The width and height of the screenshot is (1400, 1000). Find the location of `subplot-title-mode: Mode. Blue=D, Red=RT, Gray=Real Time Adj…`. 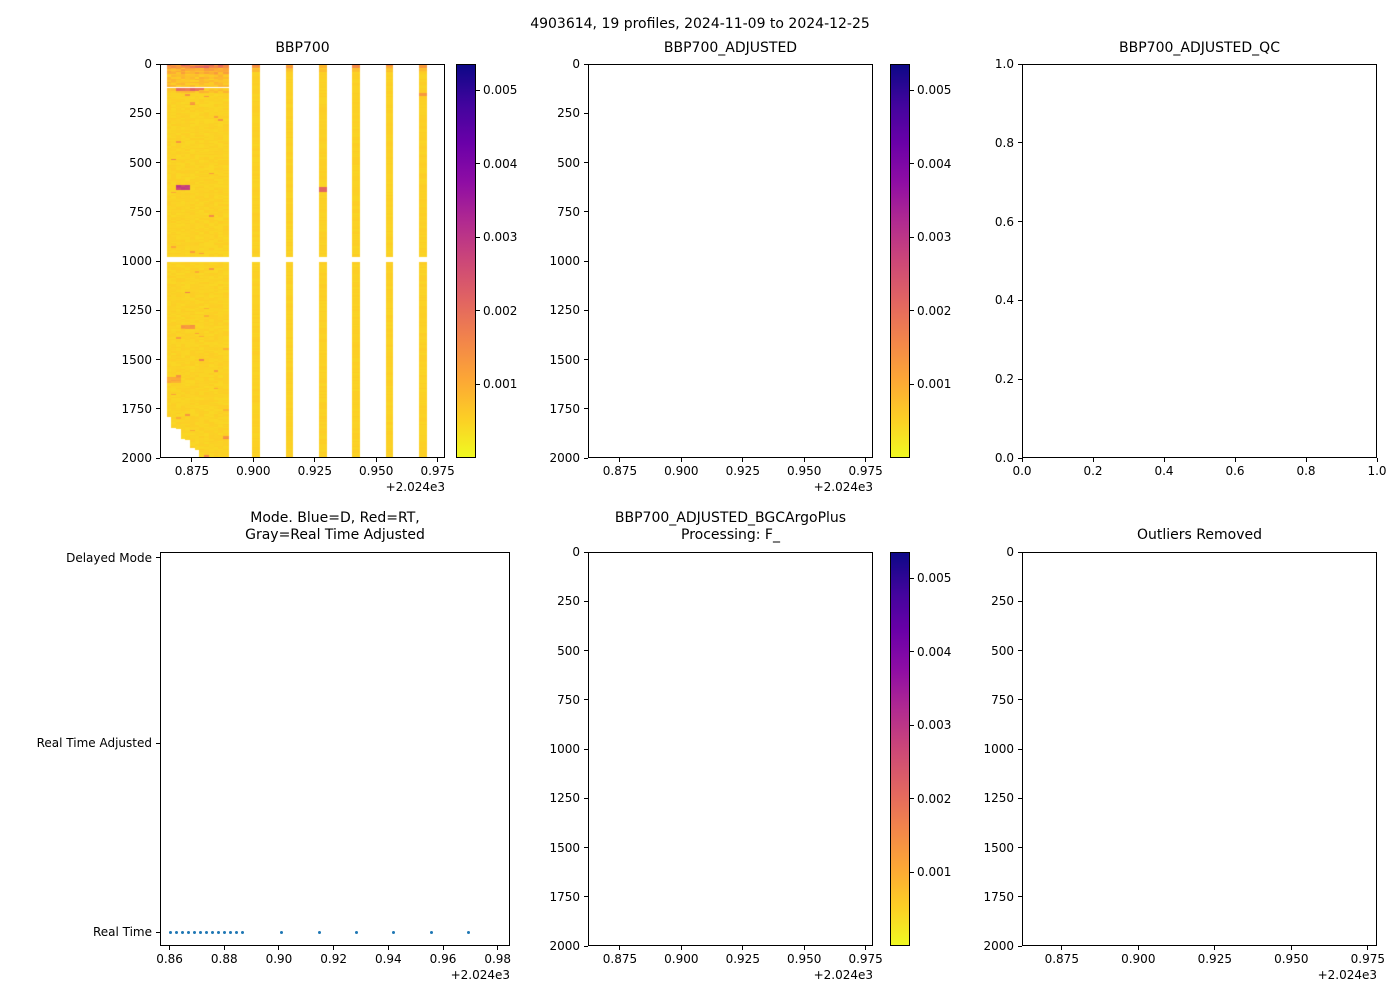

subplot-title-mode: Mode. Blue=D, Red=RT, Gray=Real Time Adj… is located at coordinates (335, 527).